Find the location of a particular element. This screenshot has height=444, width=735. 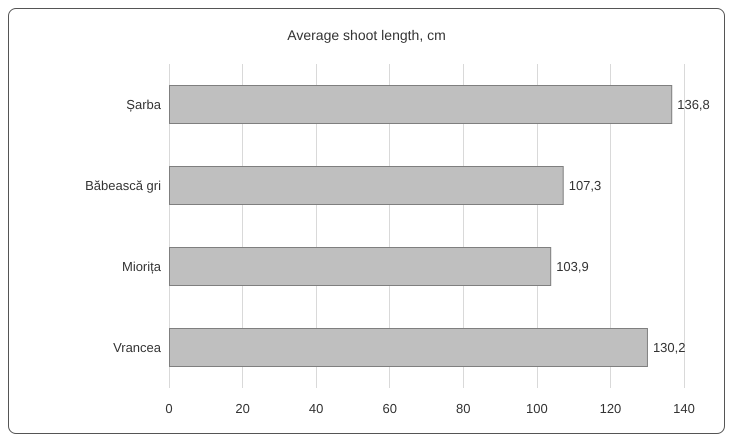

data-label: 107,3 is located at coordinates (585, 185).